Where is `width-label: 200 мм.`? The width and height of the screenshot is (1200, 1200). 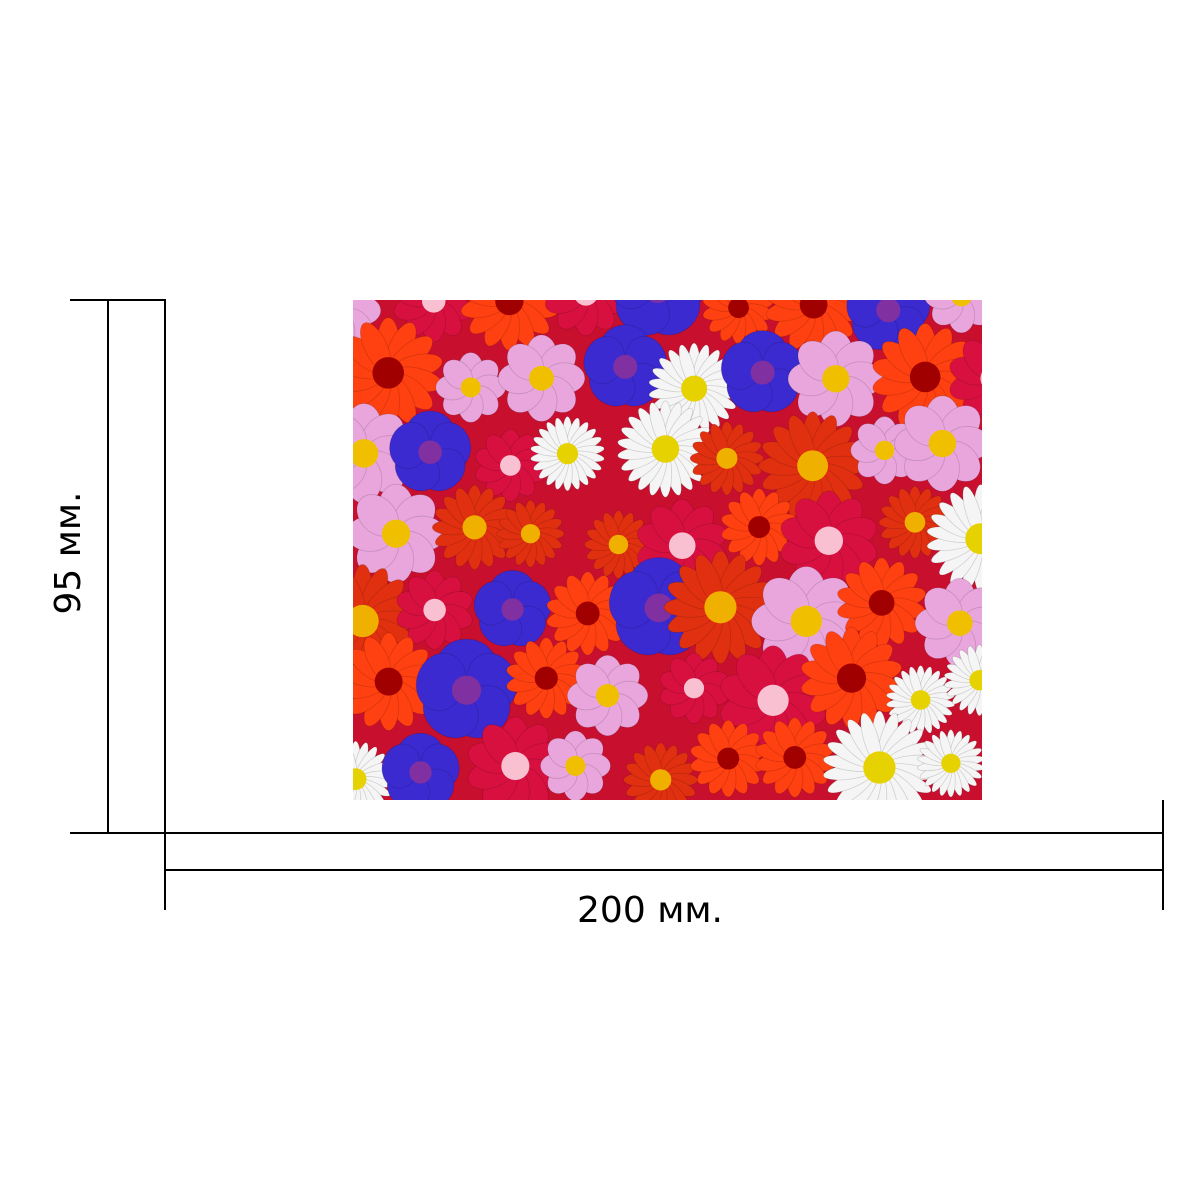
width-label: 200 мм. is located at coordinates (650, 910).